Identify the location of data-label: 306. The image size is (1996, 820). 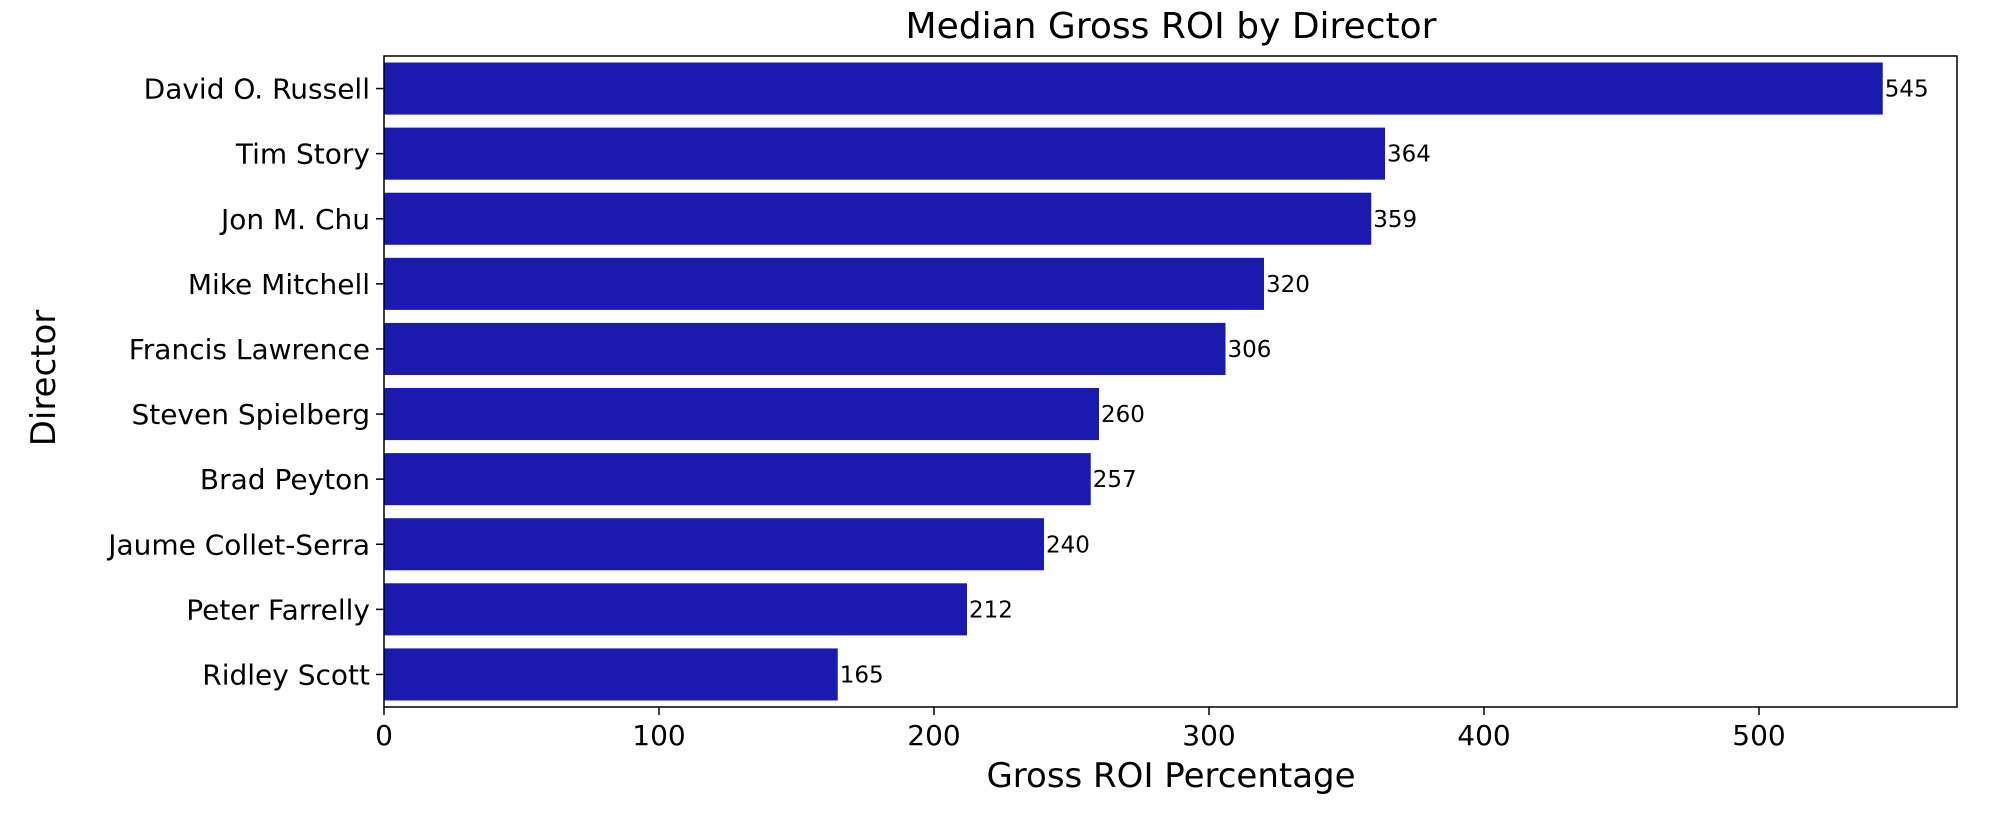
(1250, 350).